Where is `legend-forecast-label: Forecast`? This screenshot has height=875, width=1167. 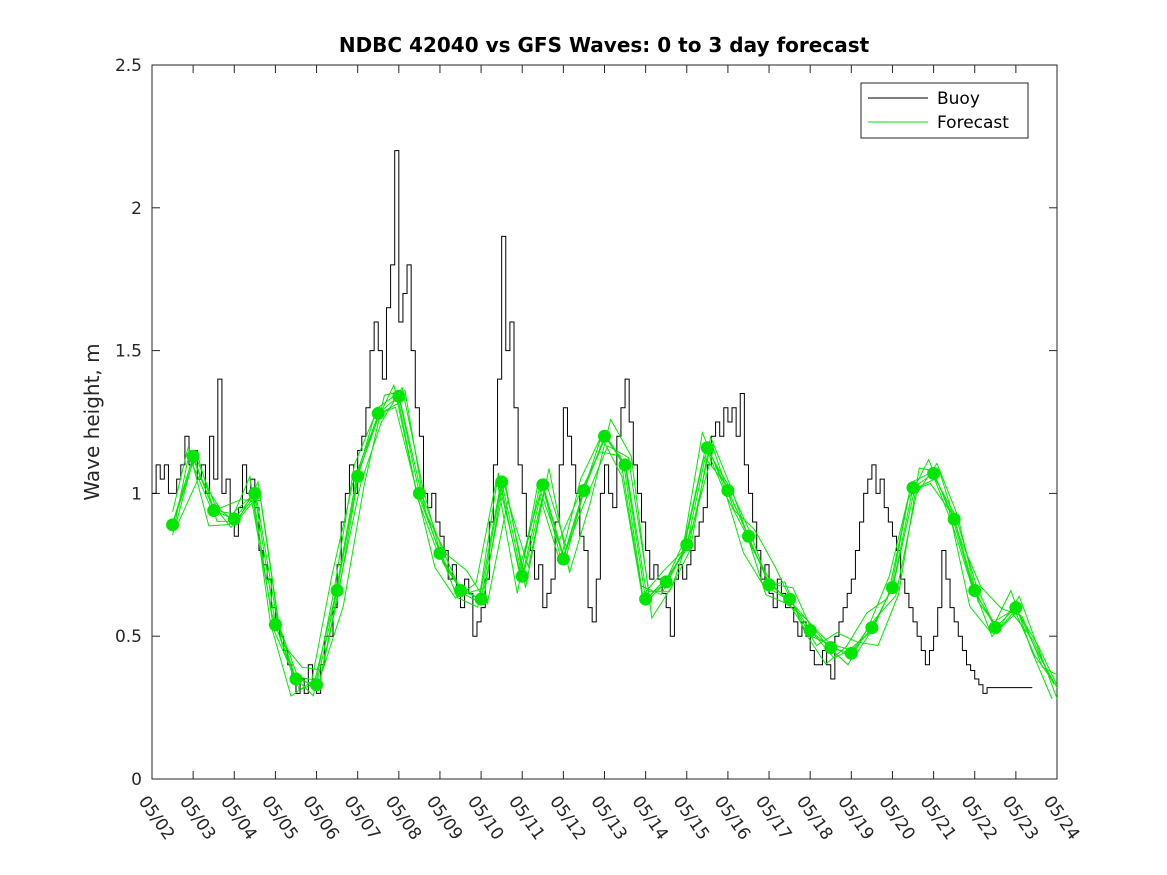
legend-forecast-label: Forecast is located at coordinates (973, 123).